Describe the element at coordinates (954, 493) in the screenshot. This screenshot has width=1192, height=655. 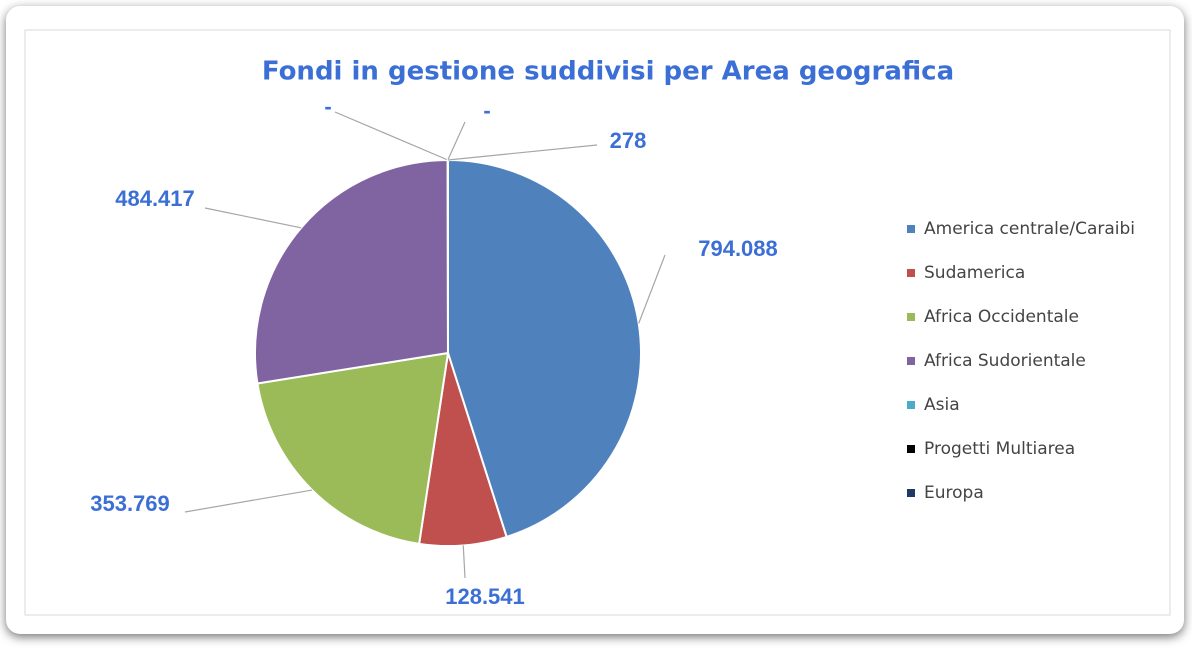
I see `legend-label: Europa` at that location.